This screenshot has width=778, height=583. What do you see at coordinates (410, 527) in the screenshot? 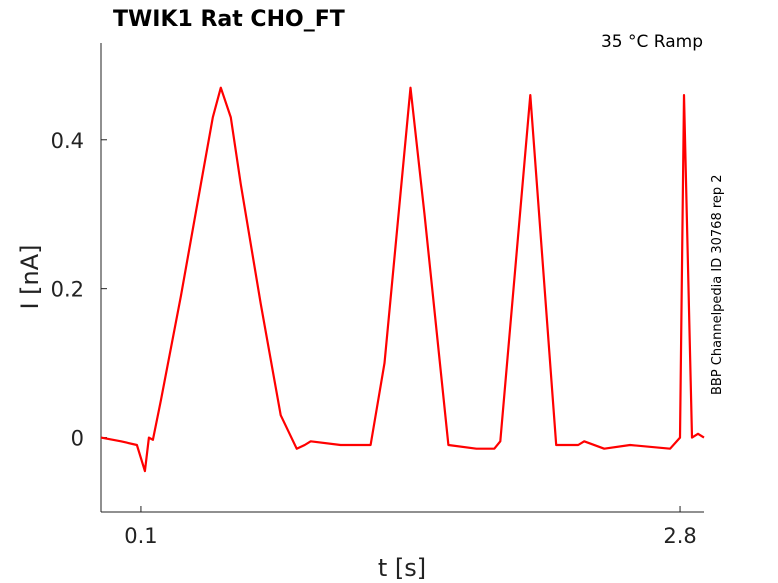
I see `x-ticks: 0.1 2.8` at bounding box center [410, 527].